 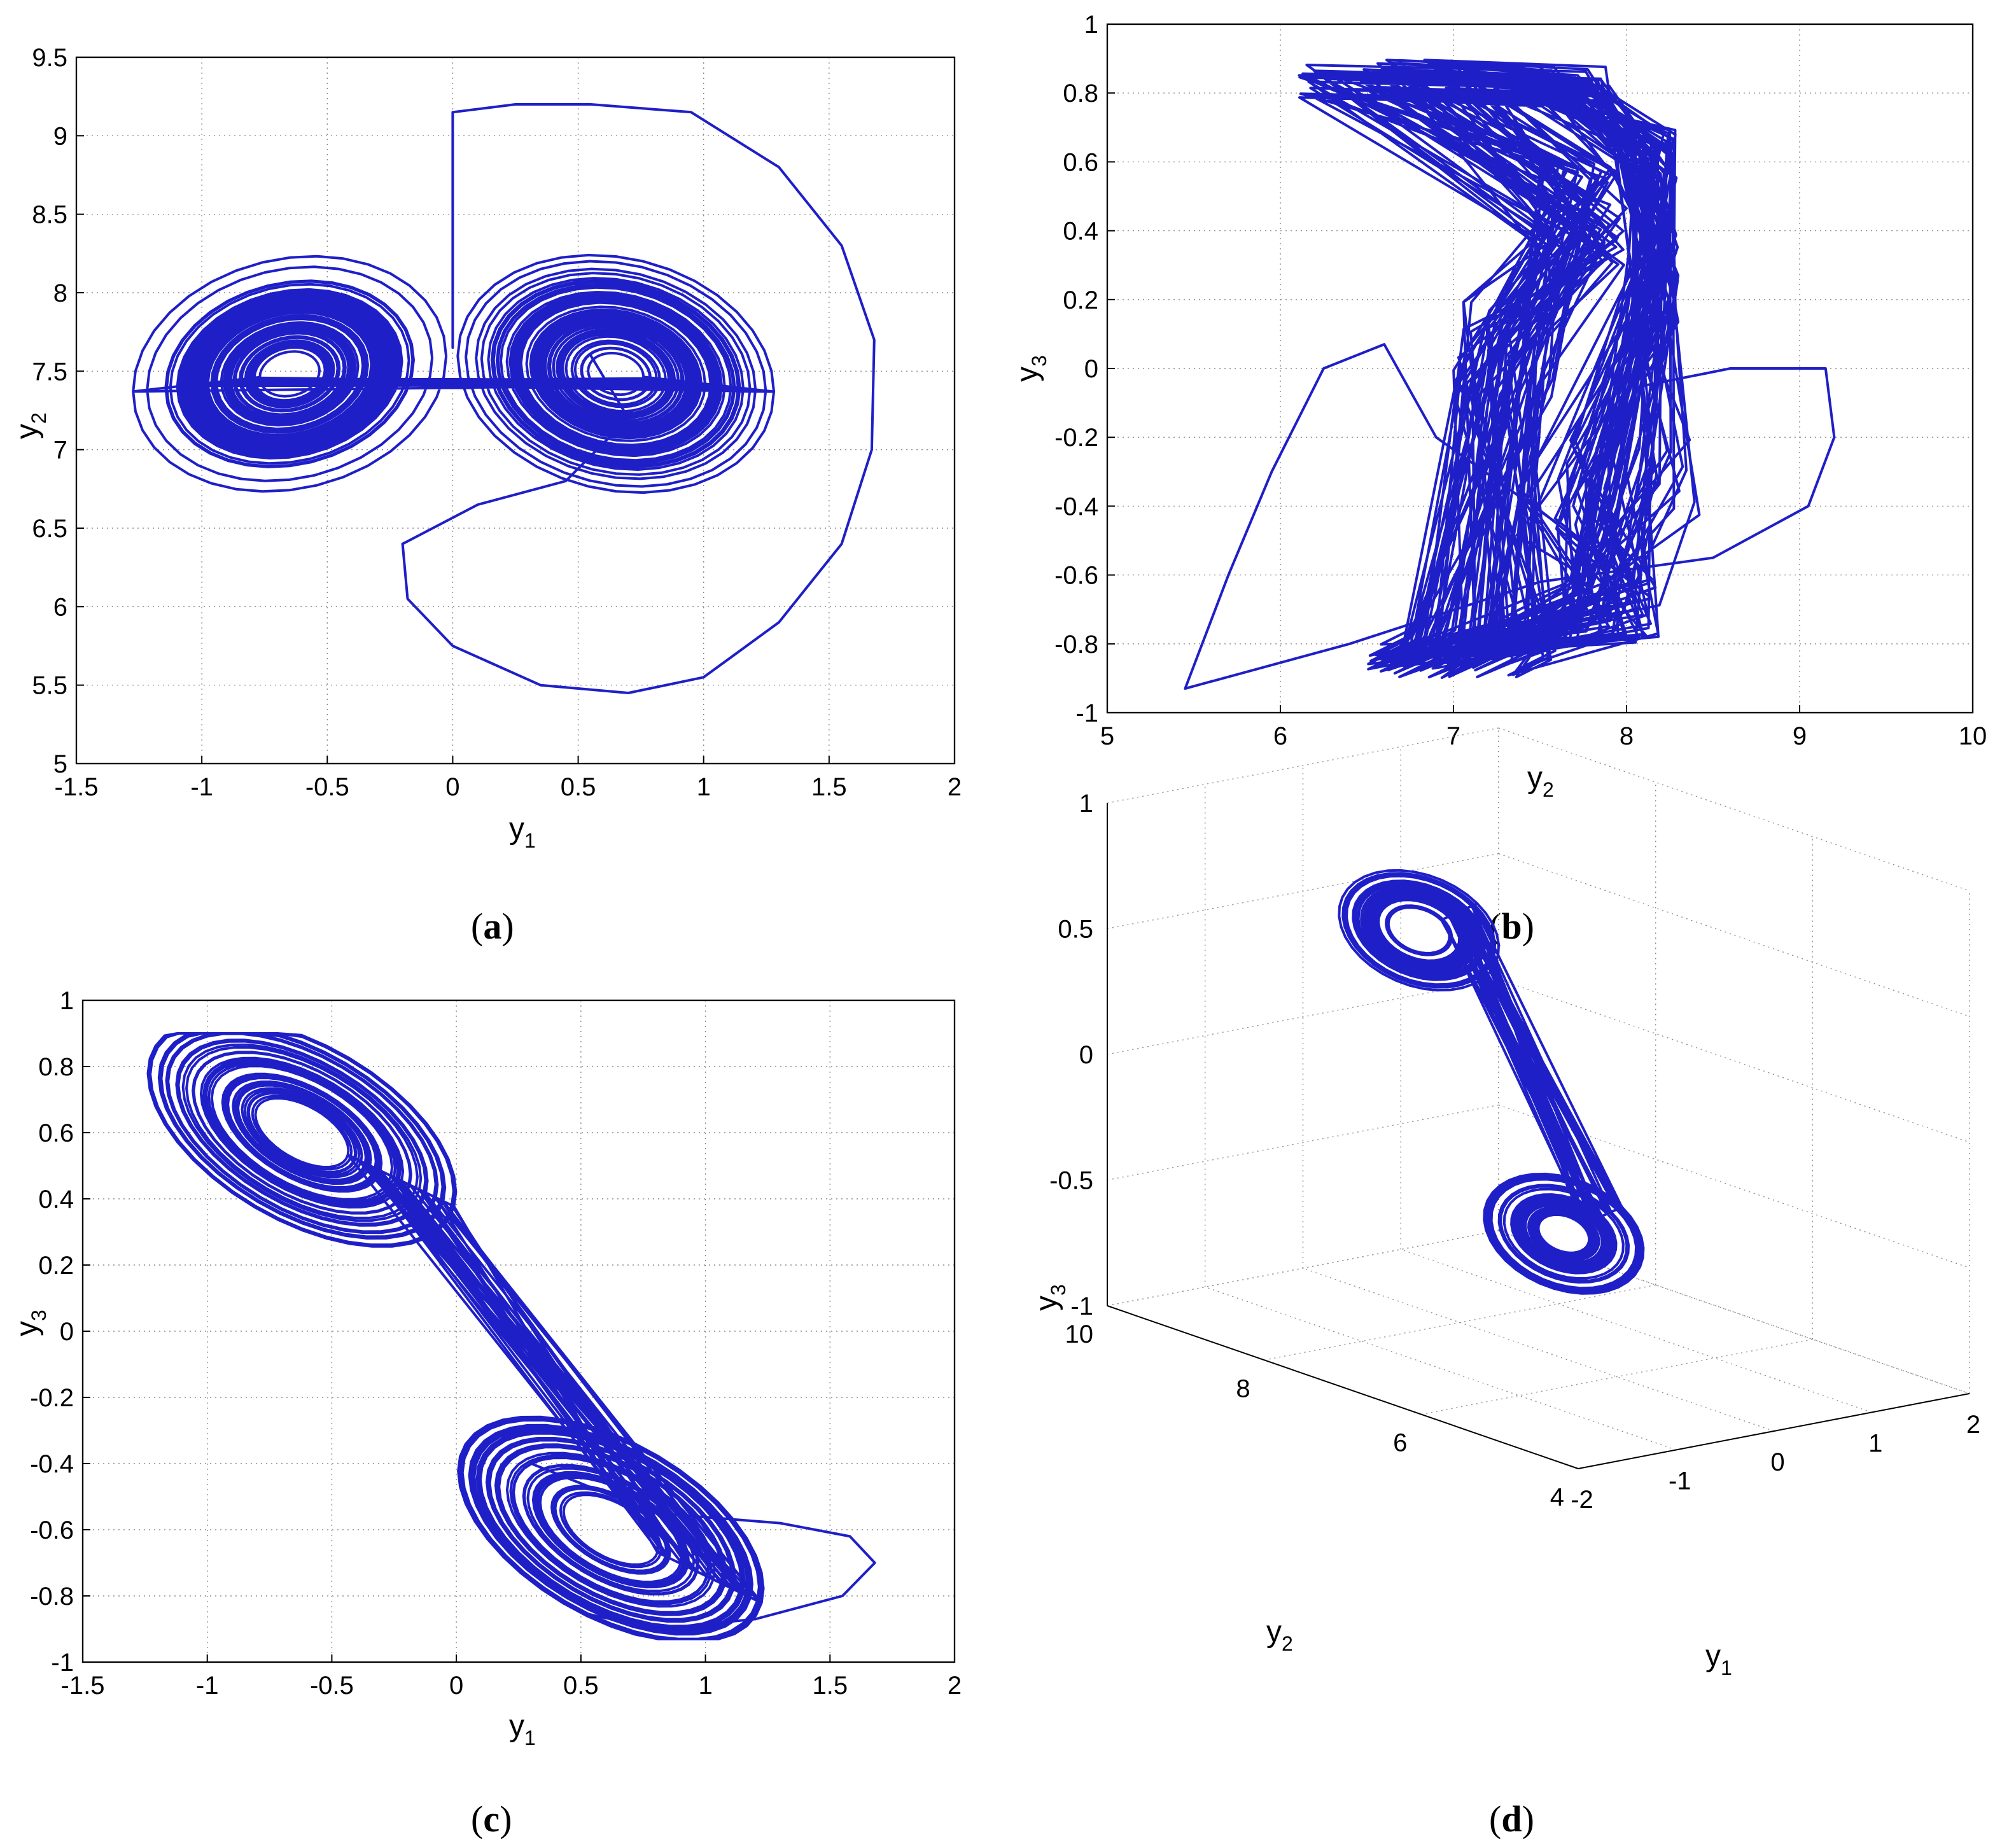 I want to click on ylabel-a: y2, so click(x=30, y=425).